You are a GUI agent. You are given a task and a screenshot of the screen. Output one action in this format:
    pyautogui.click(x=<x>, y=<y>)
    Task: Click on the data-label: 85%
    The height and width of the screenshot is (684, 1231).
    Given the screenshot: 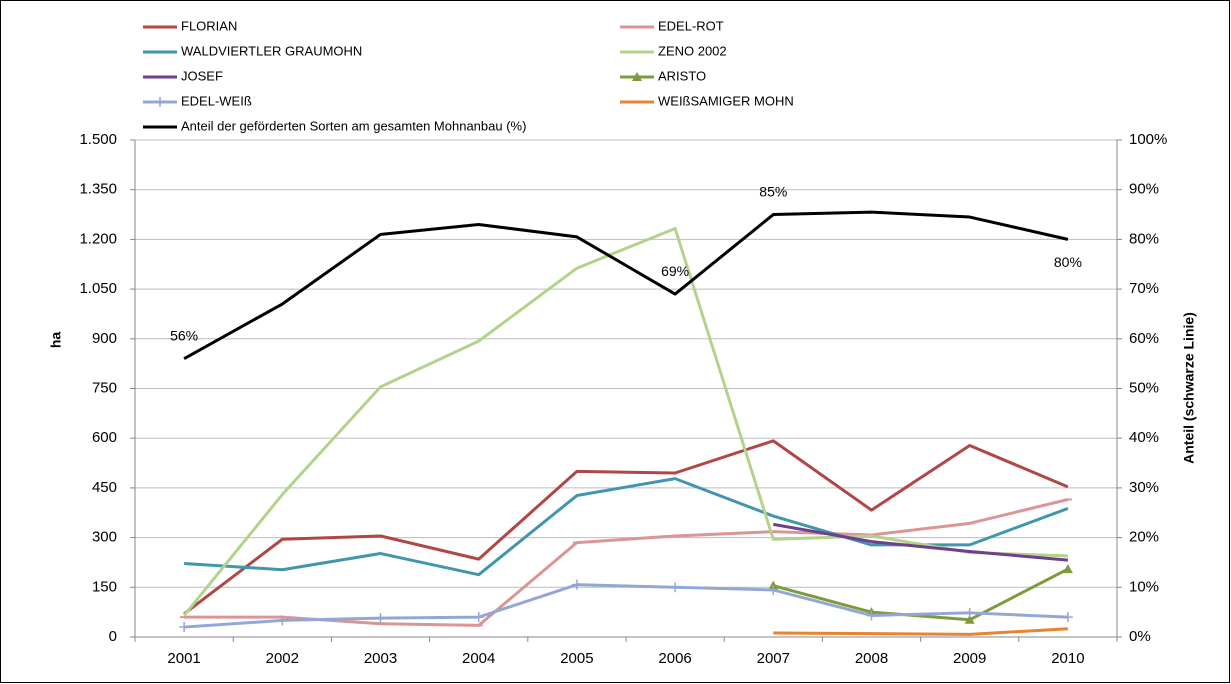 What is the action you would take?
    pyautogui.click(x=773, y=191)
    